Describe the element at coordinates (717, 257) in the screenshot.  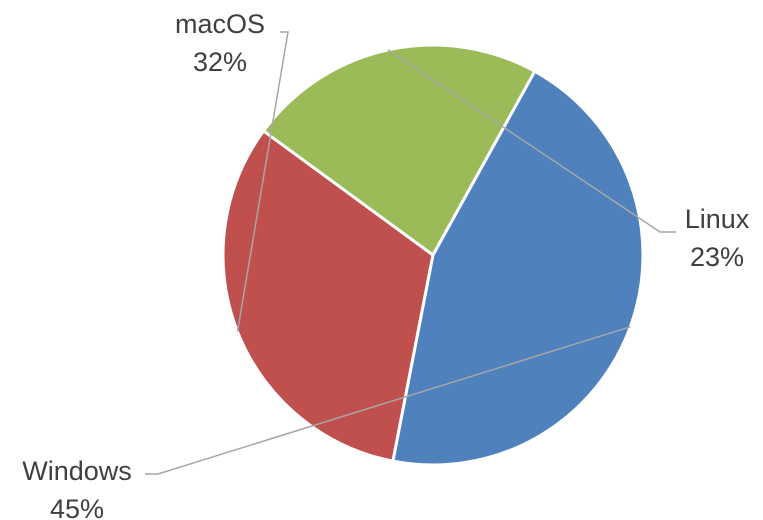
I see `slice-label-percent: 23%` at that location.